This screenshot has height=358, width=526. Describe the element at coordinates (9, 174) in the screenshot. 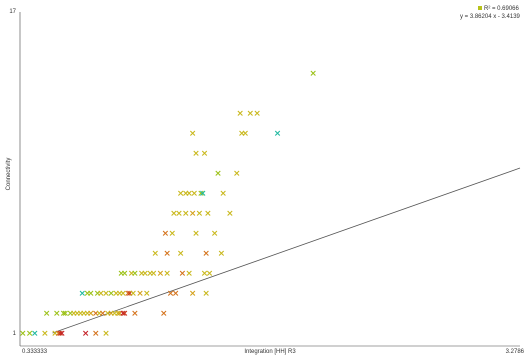

I see `y-axis-label: Connectivity` at that location.